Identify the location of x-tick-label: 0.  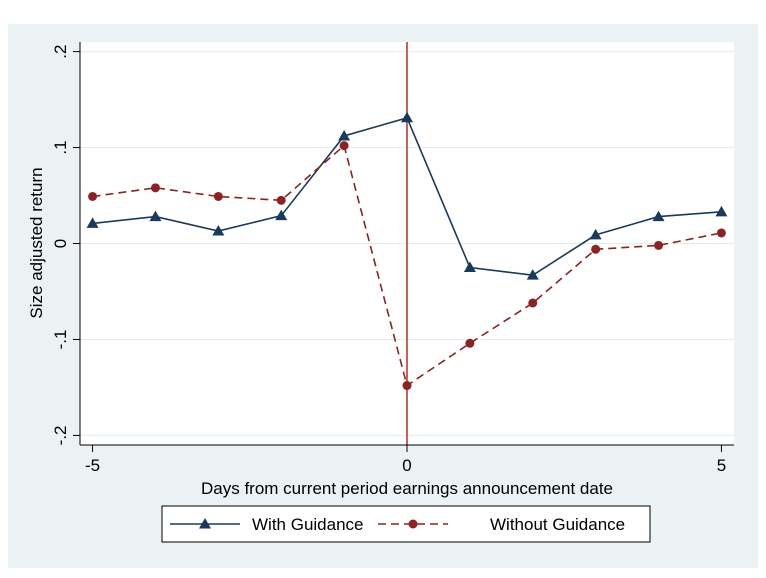
(406, 465).